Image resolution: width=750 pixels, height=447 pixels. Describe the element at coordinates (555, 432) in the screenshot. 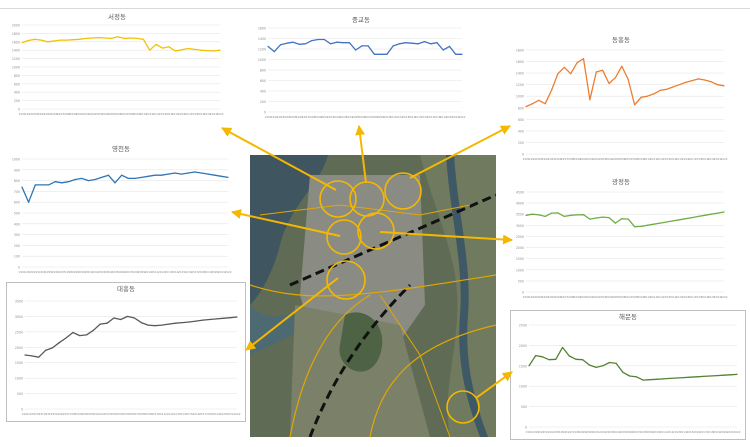

I see `x-tick-label: 1995` at that location.